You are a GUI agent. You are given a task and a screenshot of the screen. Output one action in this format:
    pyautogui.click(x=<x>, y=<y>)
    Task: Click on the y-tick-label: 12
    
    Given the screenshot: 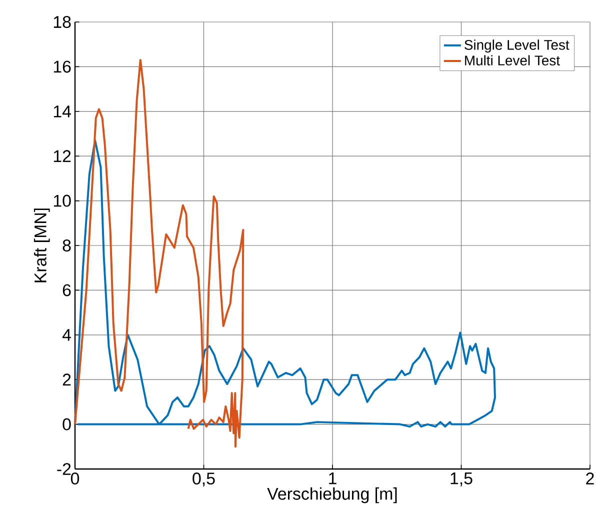 What is the action you would take?
    pyautogui.click(x=62, y=156)
    